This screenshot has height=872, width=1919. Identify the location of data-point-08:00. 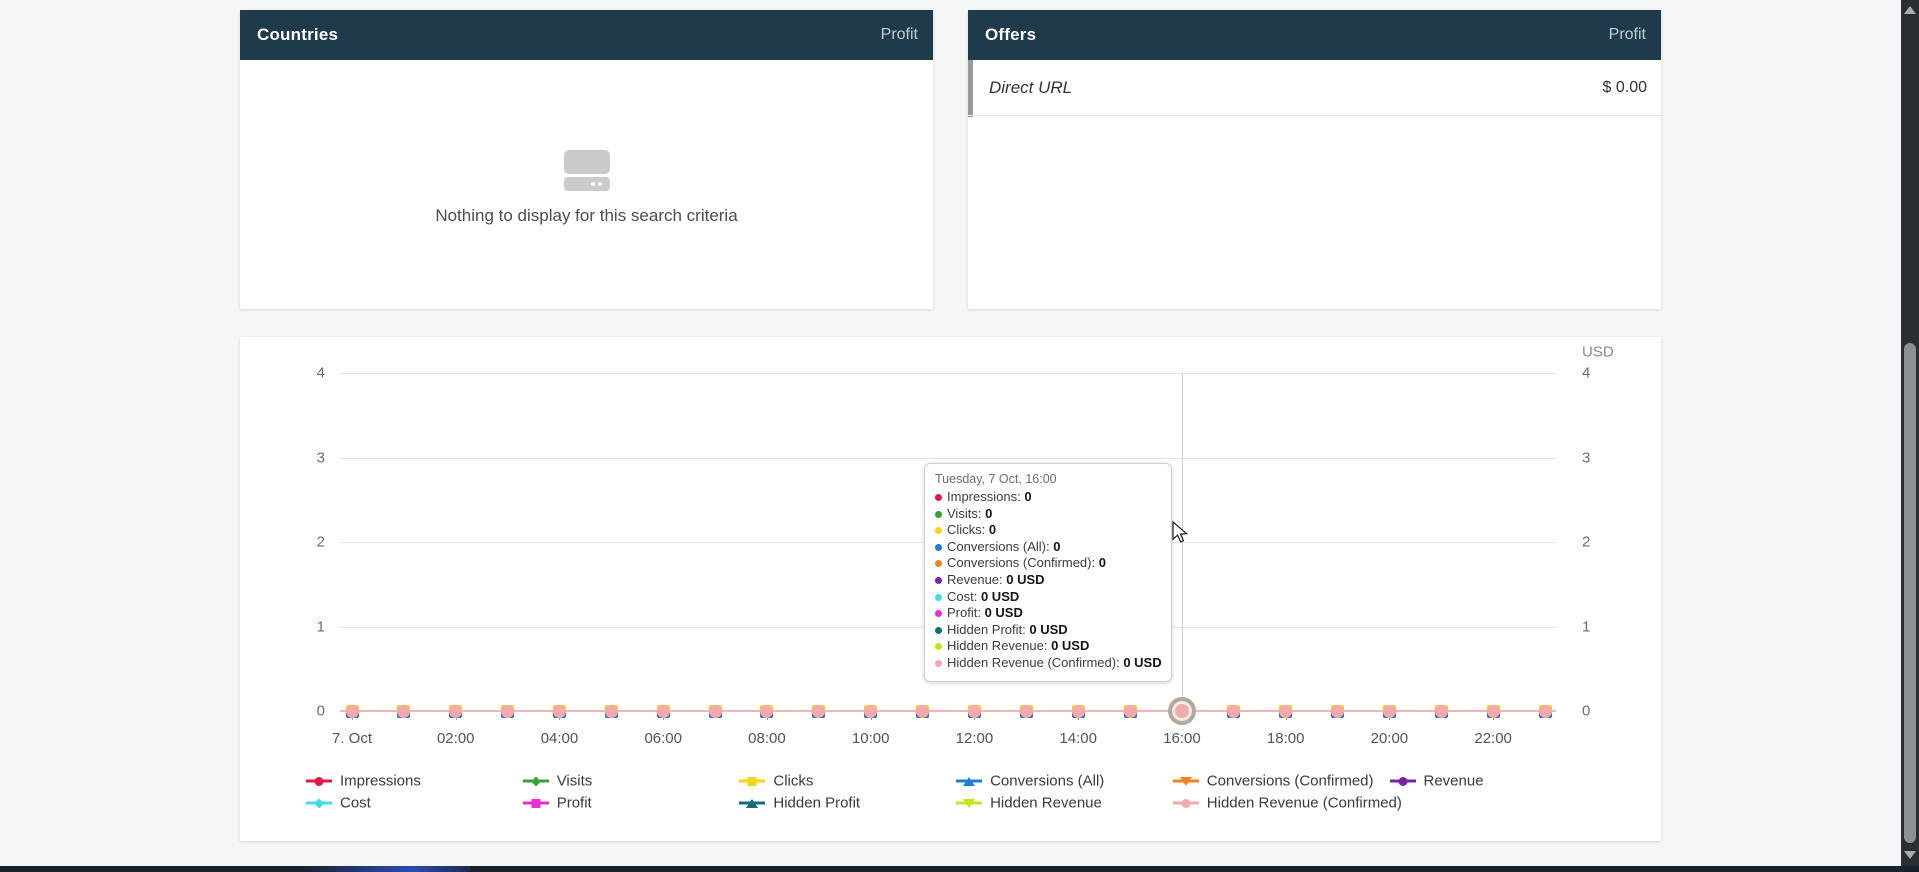
(767, 711).